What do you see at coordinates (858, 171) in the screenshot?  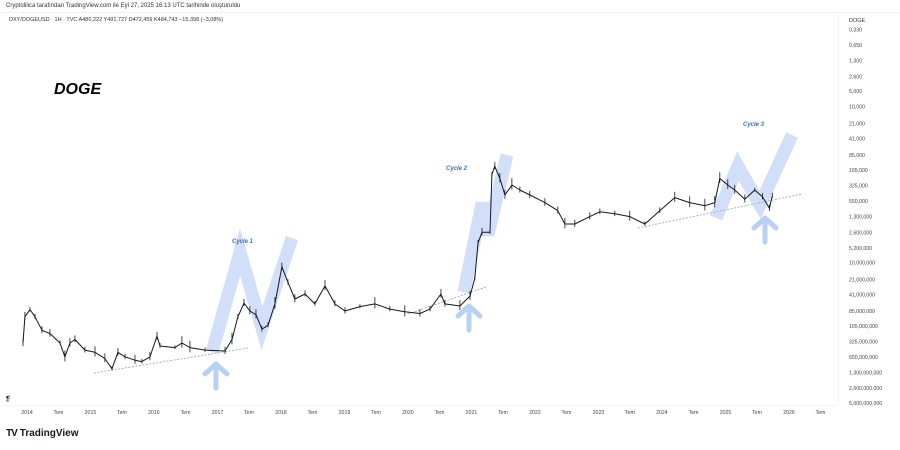 I see `price-tick-label: 165,000` at bounding box center [858, 171].